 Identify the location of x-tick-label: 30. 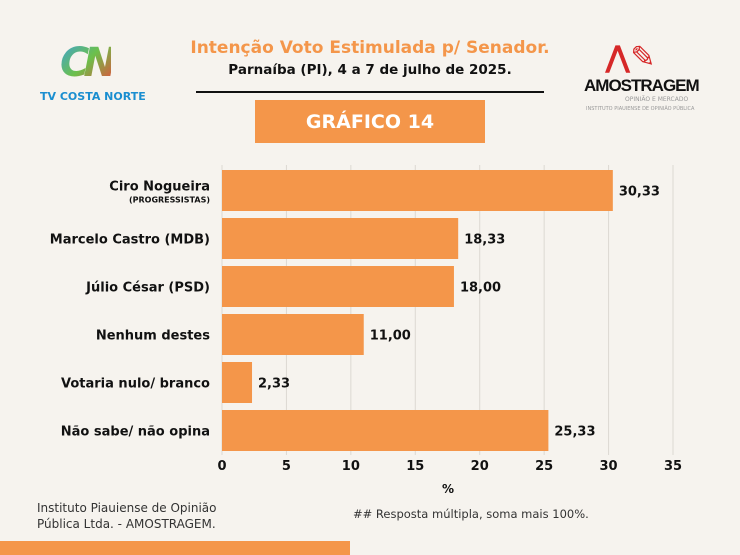
(609, 466).